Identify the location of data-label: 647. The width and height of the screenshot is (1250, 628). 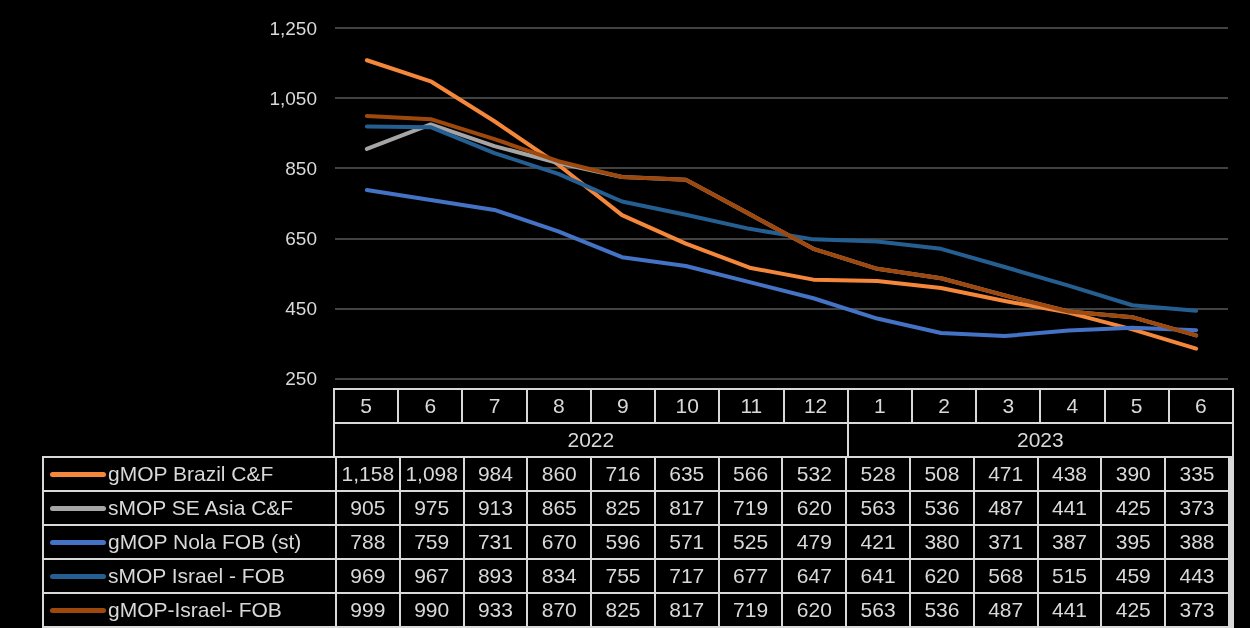
(814, 576).